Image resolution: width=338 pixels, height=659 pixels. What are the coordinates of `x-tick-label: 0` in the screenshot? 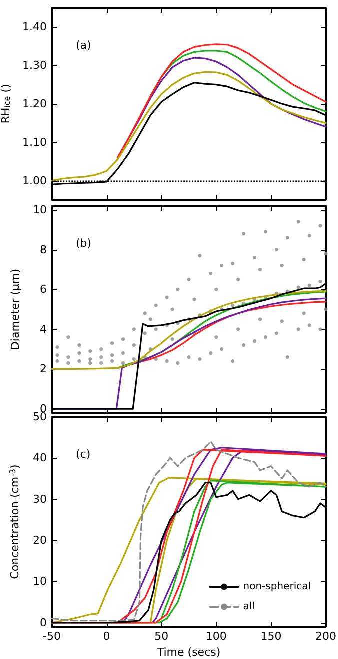 It's located at (106, 636).